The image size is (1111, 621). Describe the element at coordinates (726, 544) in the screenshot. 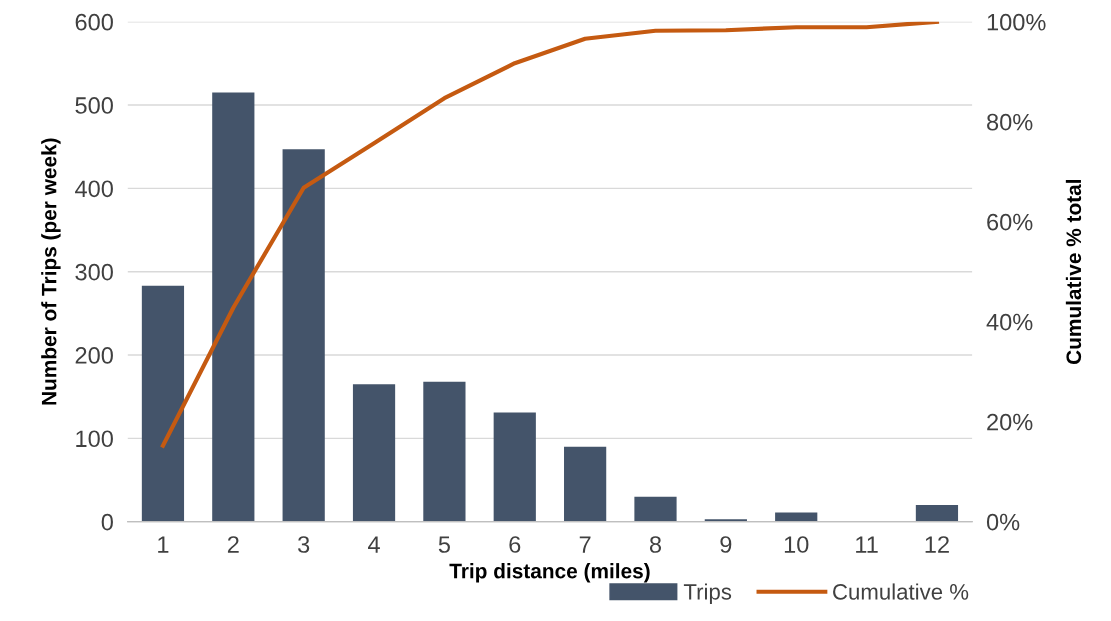

I see `x-tick-label: 9` at that location.